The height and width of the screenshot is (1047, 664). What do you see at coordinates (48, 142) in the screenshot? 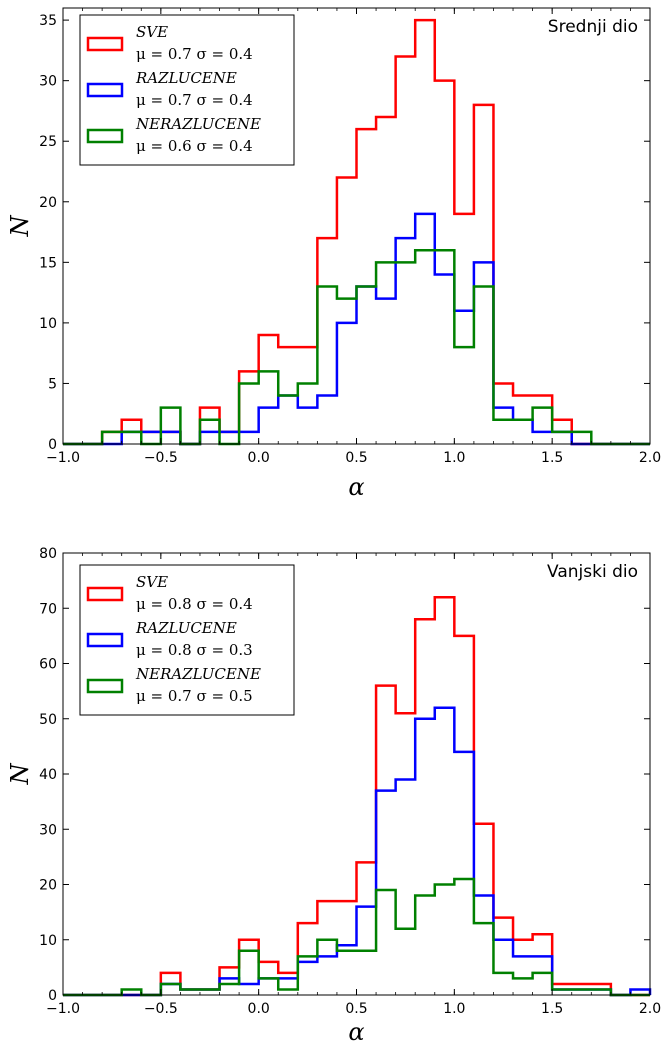
I see `y-tick-label: 25` at bounding box center [48, 142].